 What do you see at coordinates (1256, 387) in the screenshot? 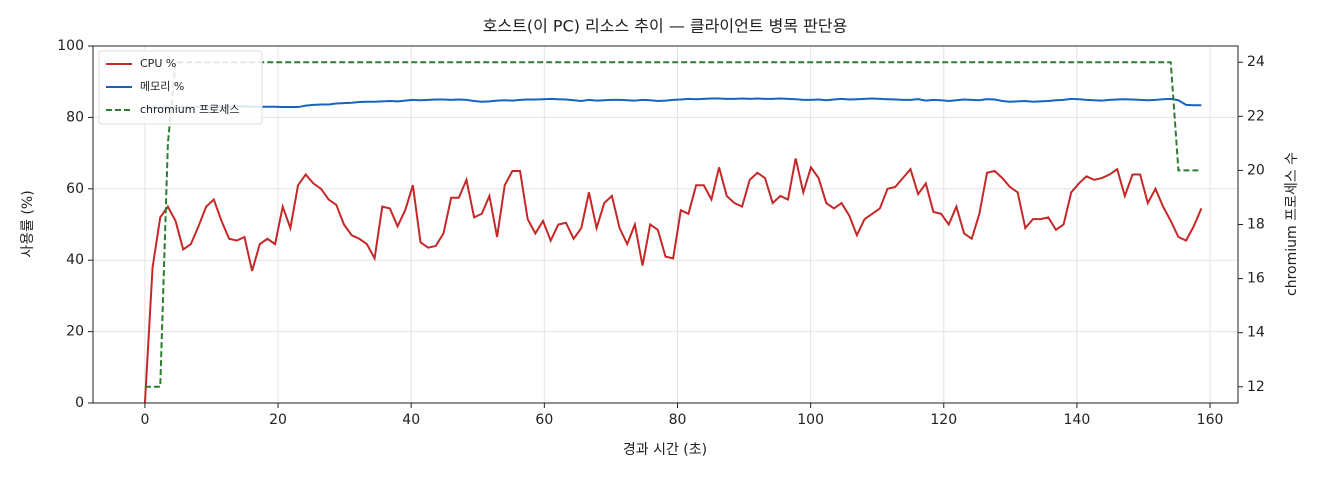
I see `y2-tick-label: 12` at bounding box center [1256, 387].